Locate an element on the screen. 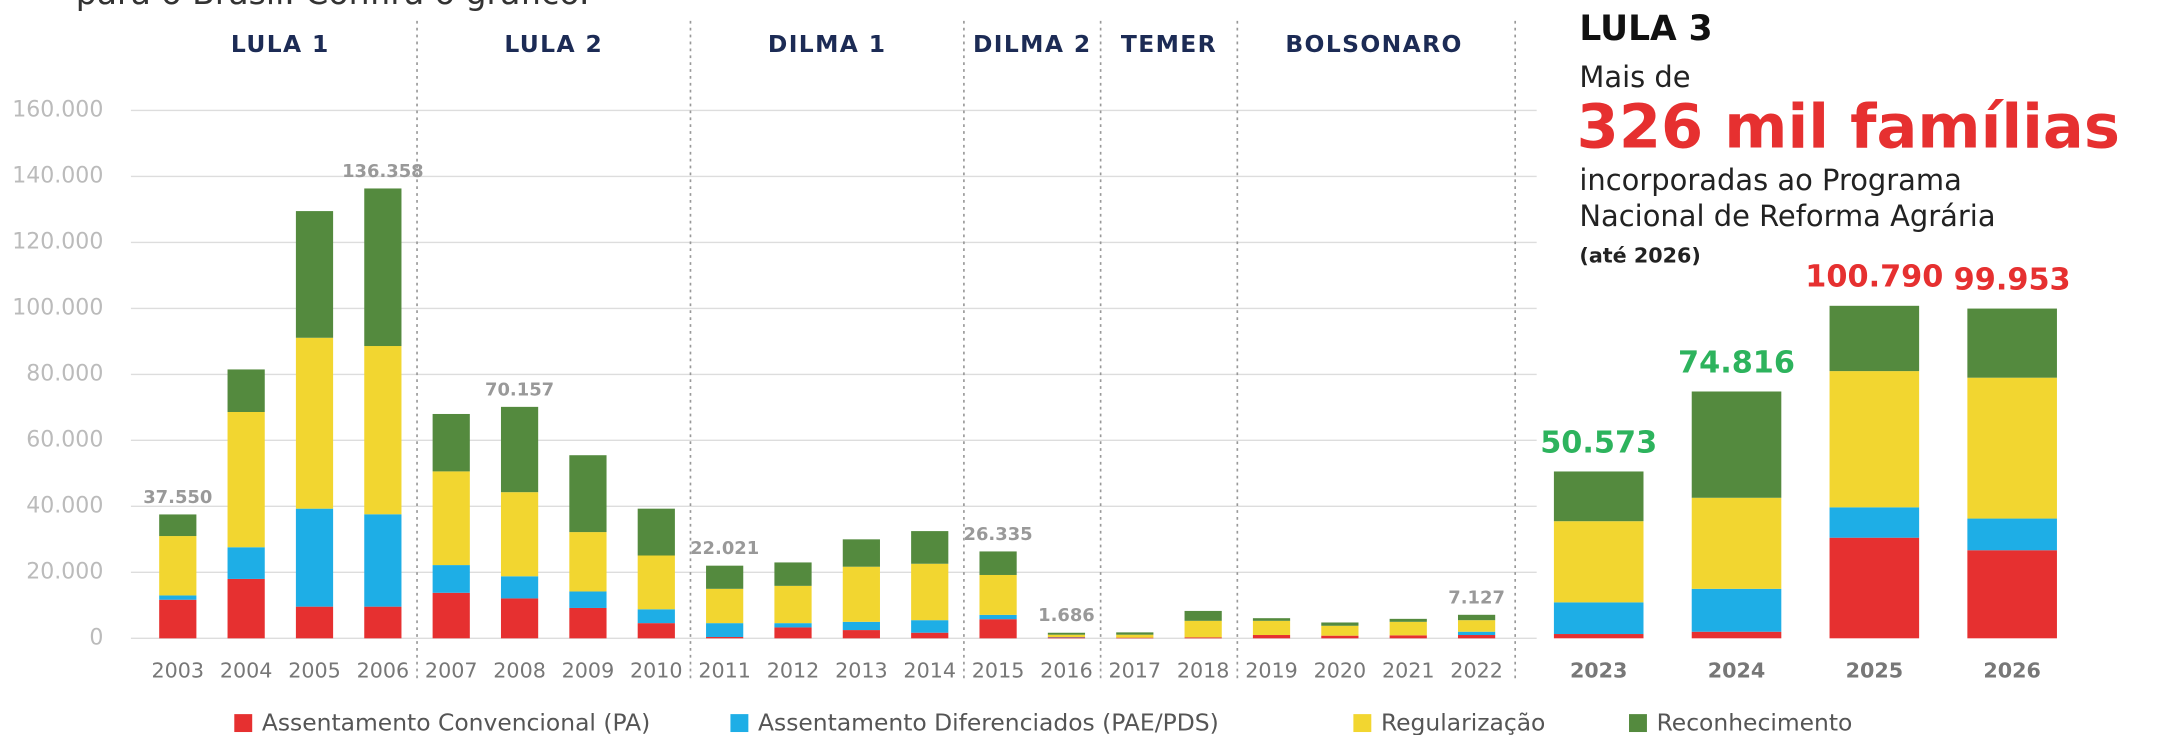 This screenshot has width=2161, height=735. y-tick-label: 160.000 is located at coordinates (57, 109).